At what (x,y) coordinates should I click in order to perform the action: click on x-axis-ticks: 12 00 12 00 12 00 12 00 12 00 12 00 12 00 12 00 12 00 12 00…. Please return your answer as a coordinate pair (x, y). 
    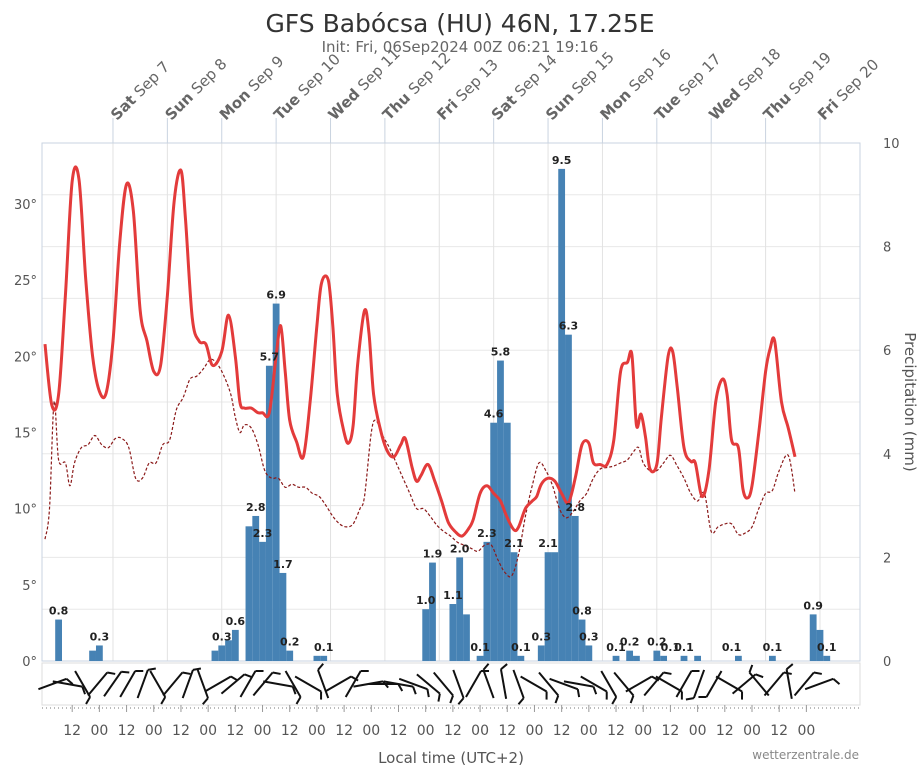
    Looking at the image, I should click on (439, 722).